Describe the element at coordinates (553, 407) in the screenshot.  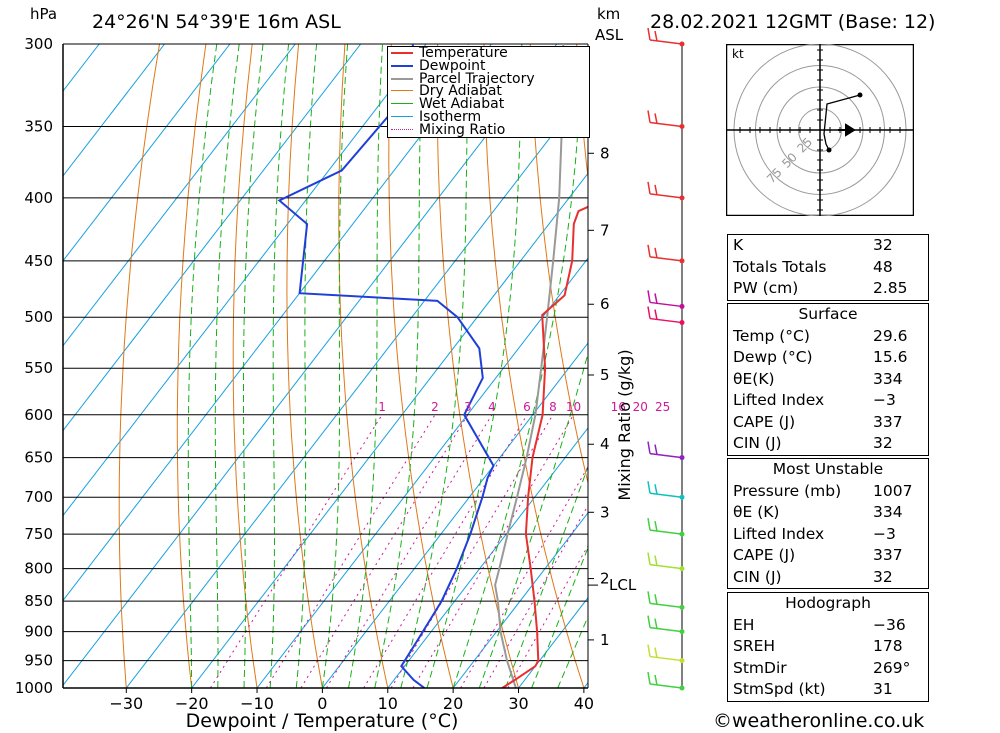
I see `mixing-ratio-label: 8` at that location.